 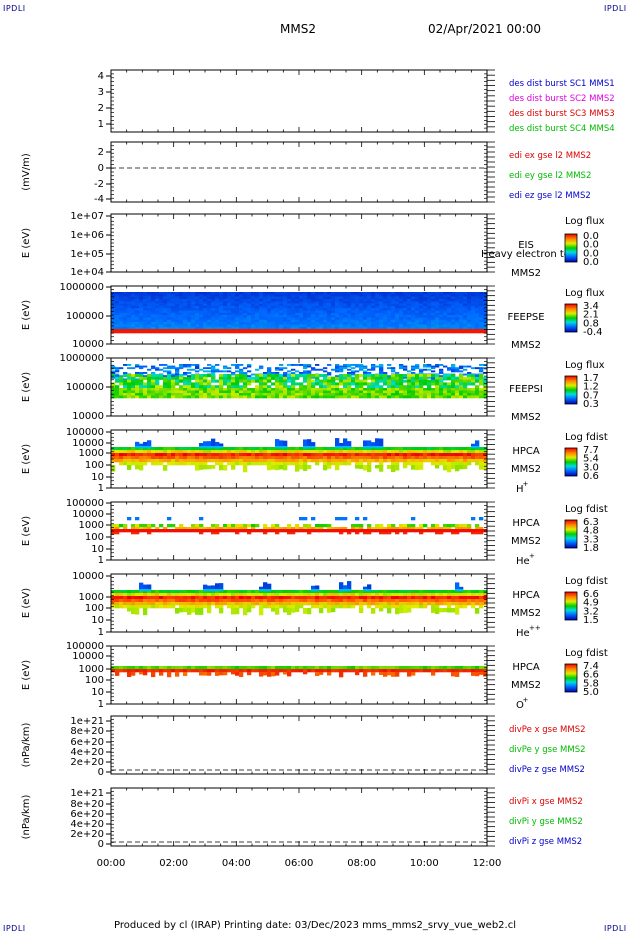 I want to click on colorbar-title: Log fdist, so click(x=586, y=437).